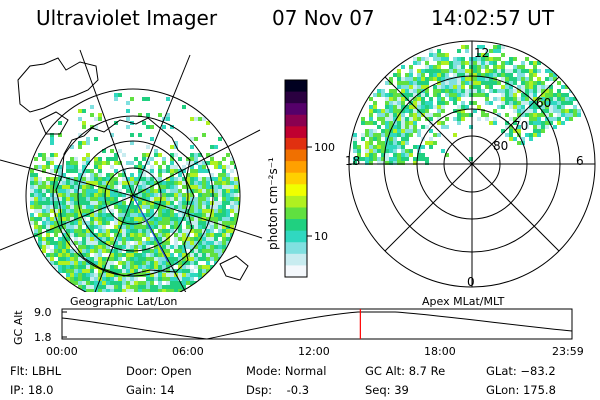  What do you see at coordinates (405, 371) in the screenshot?
I see `gc-alt-info: GC Alt: 8.7 Re` at bounding box center [405, 371].